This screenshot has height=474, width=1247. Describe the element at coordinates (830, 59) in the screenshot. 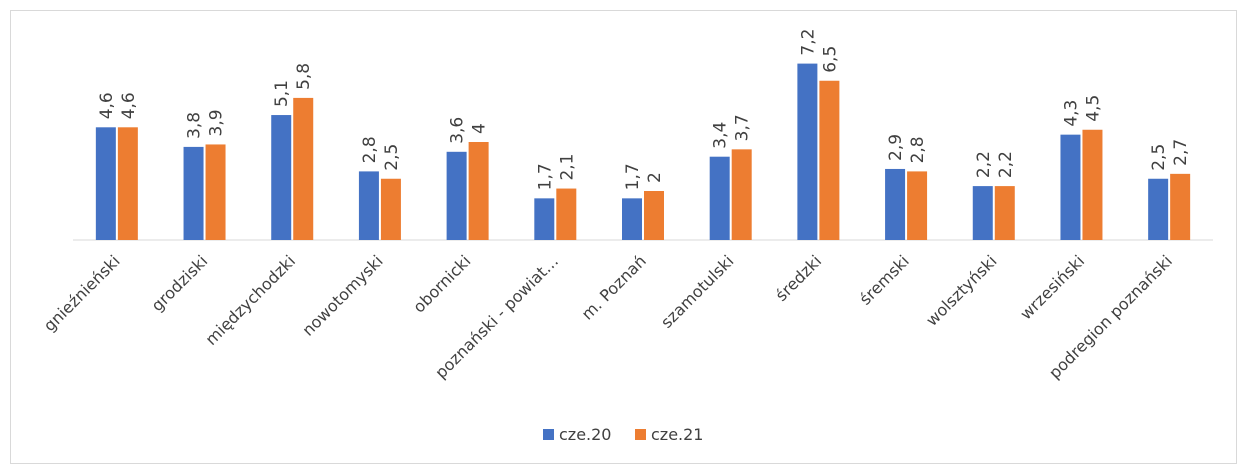

I see `data-label: 6,5` at that location.